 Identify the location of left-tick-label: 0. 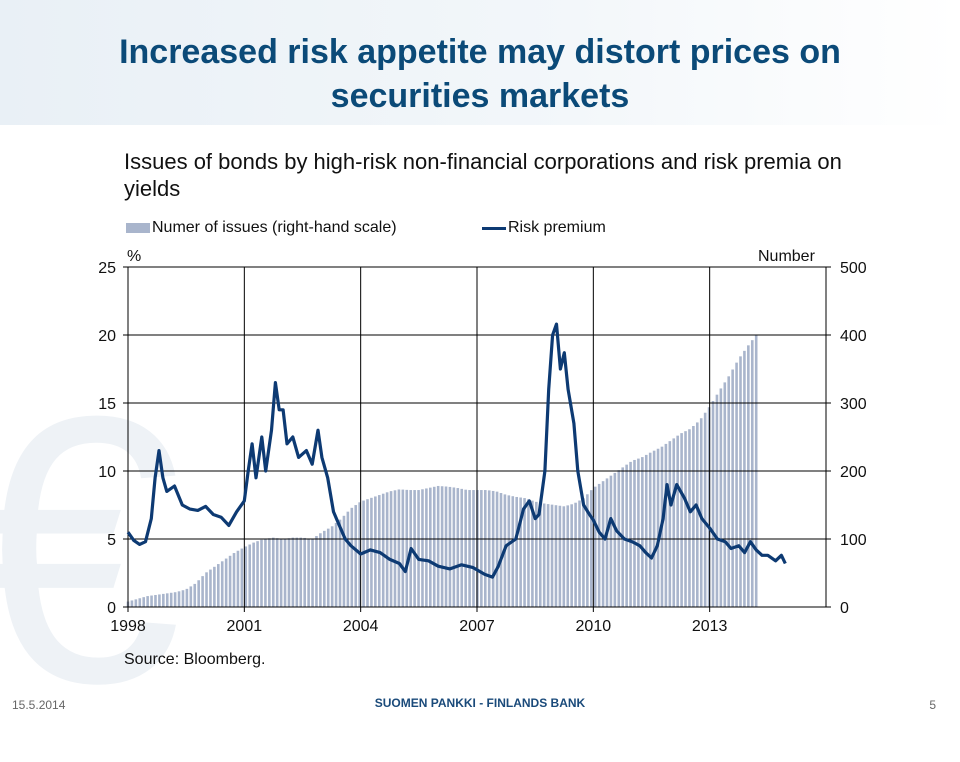
(111, 608).